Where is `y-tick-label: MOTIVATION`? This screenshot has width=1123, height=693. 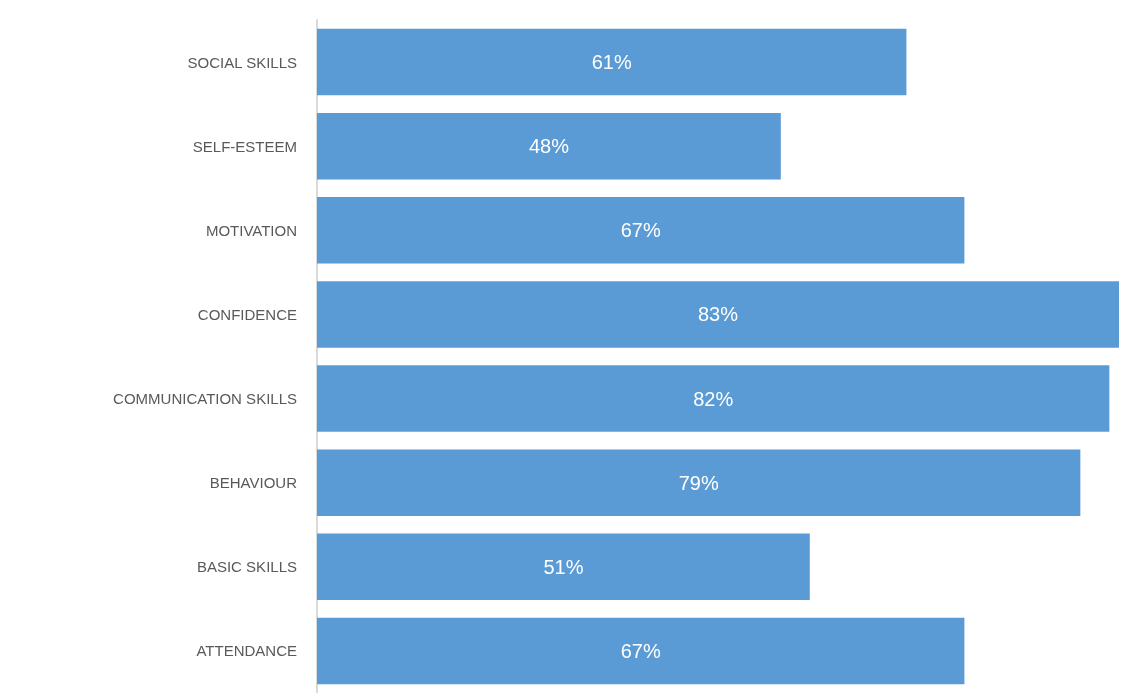 y-tick-label: MOTIVATION is located at coordinates (251, 230).